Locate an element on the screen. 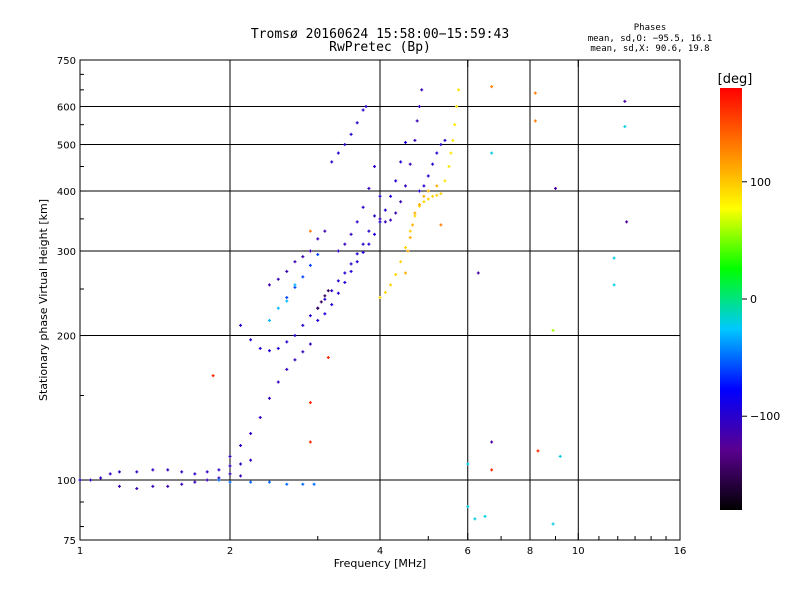 This screenshot has height=600, width=800. y-tick-label: 500 is located at coordinates (66, 146).